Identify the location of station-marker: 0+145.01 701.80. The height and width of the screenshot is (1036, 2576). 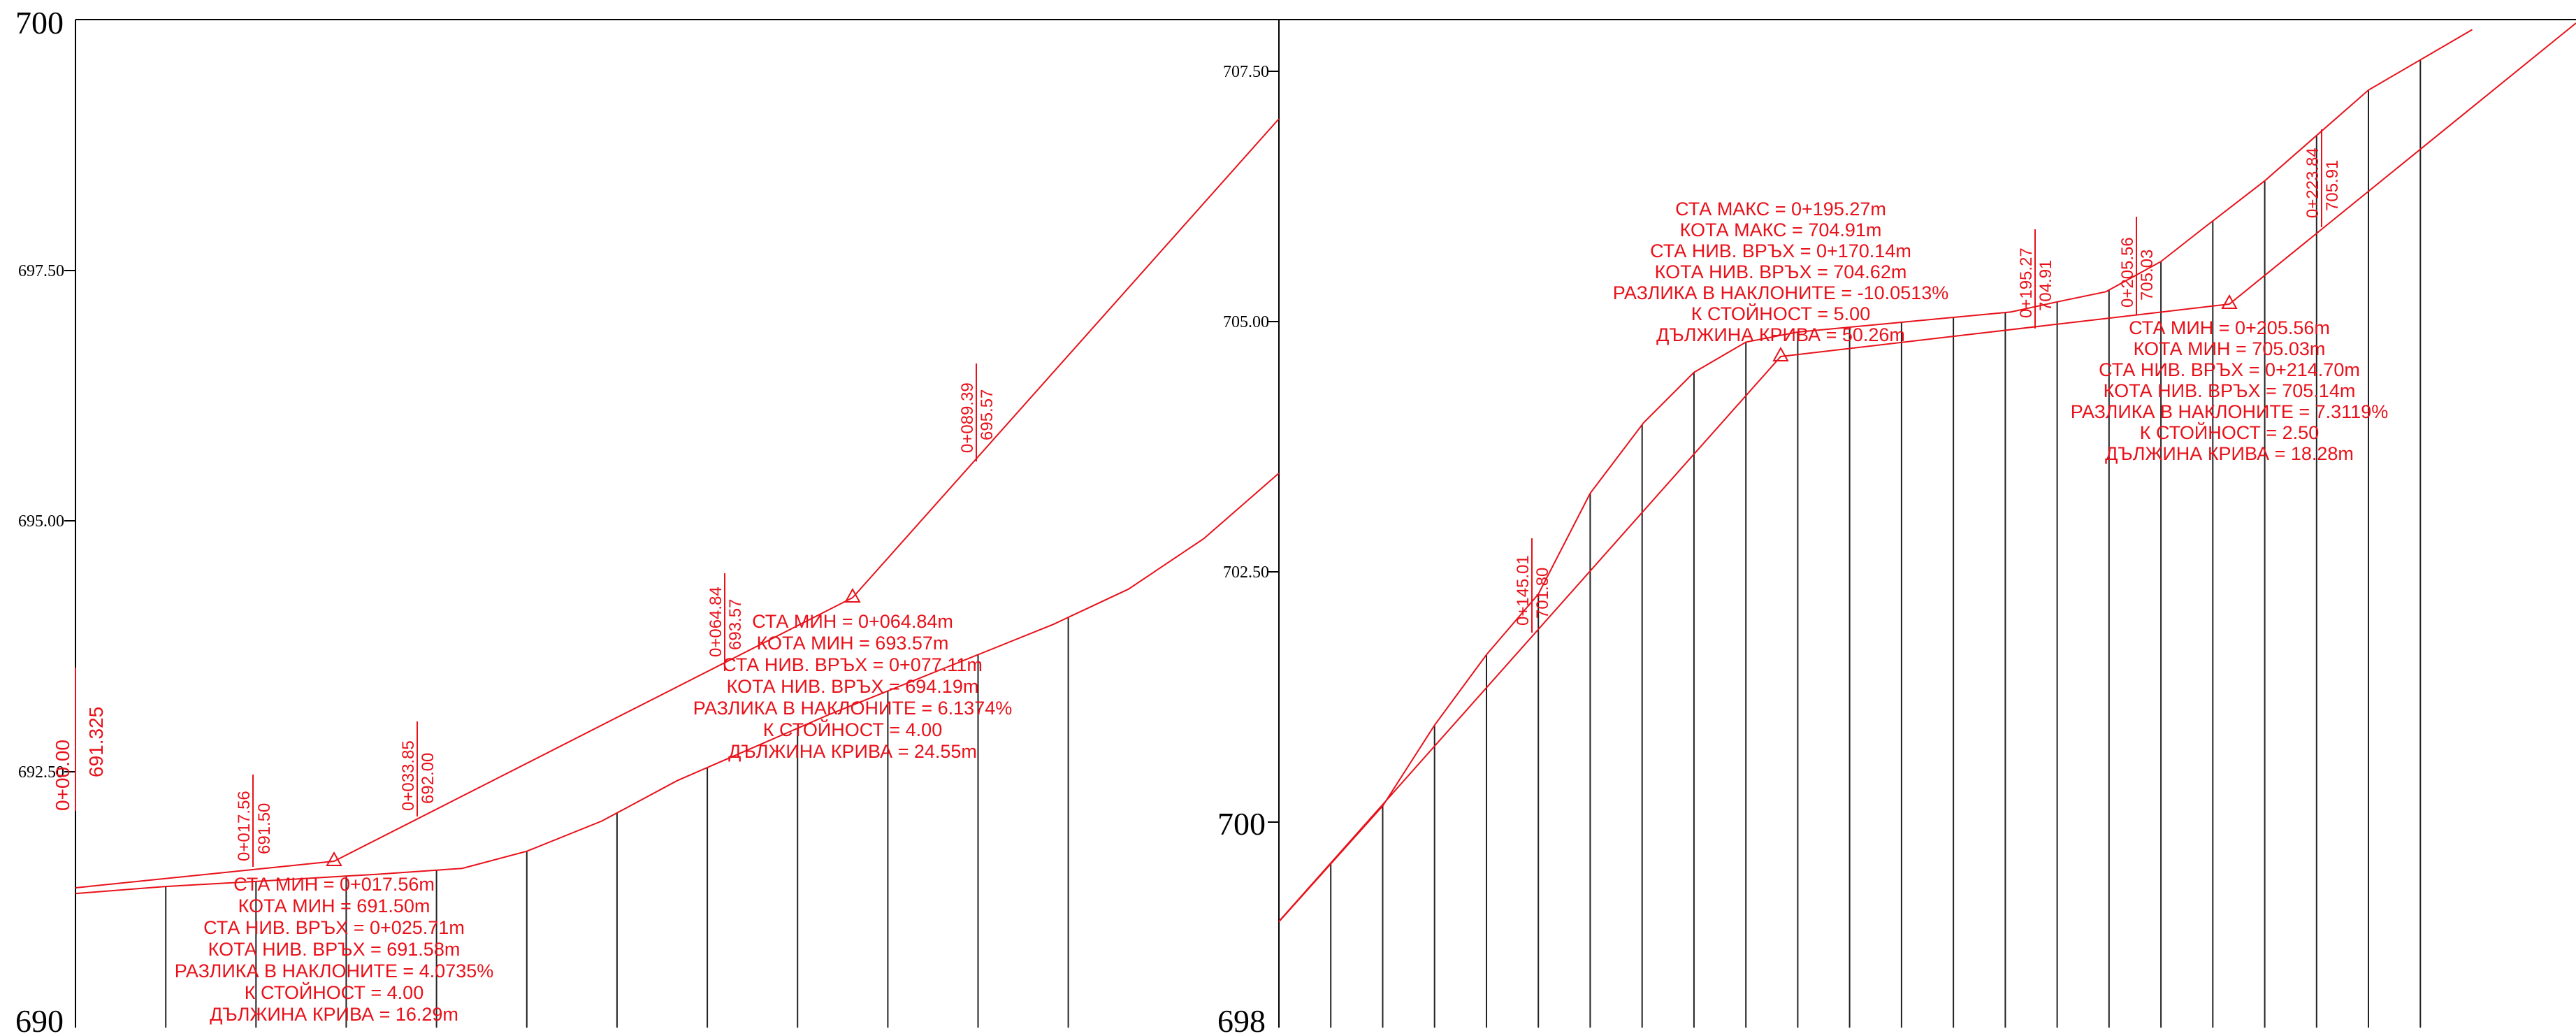
(1533, 585).